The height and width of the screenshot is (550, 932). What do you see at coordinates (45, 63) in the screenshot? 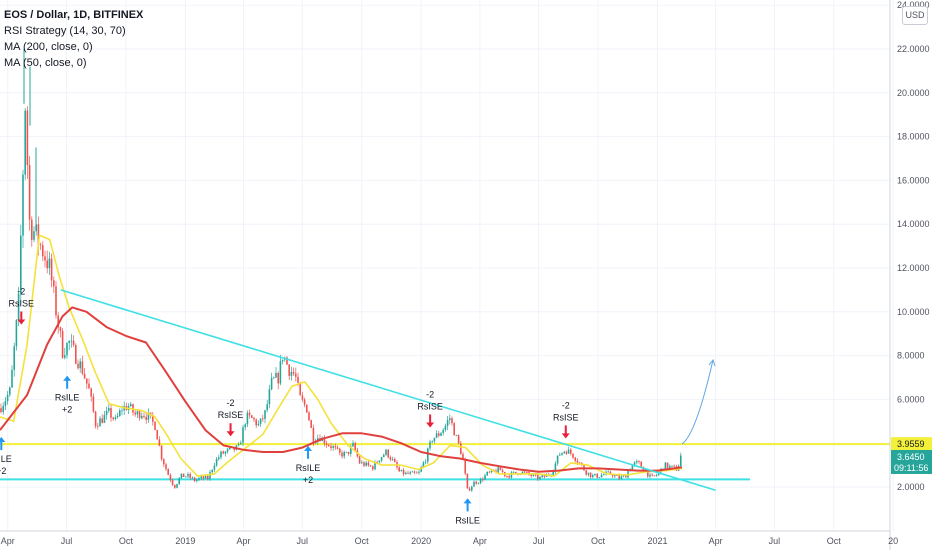
I see `ma50-legend: MA (50, close, 0)` at bounding box center [45, 63].